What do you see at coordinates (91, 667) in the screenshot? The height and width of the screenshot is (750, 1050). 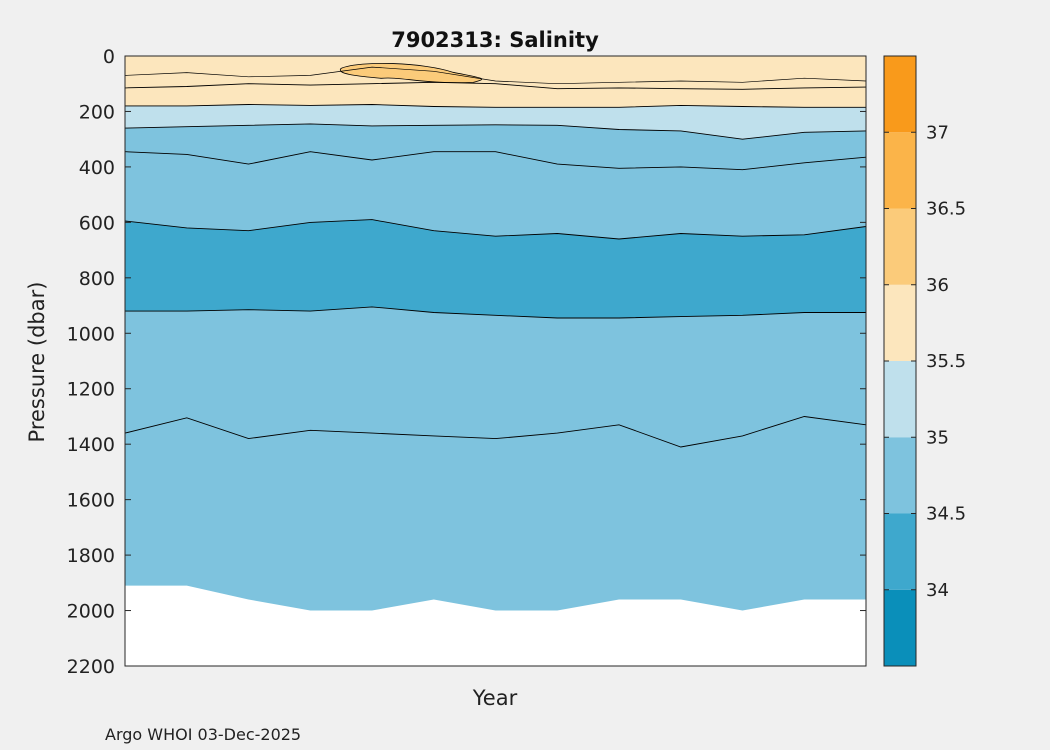 I see `y-tick-label: 2200` at bounding box center [91, 667].